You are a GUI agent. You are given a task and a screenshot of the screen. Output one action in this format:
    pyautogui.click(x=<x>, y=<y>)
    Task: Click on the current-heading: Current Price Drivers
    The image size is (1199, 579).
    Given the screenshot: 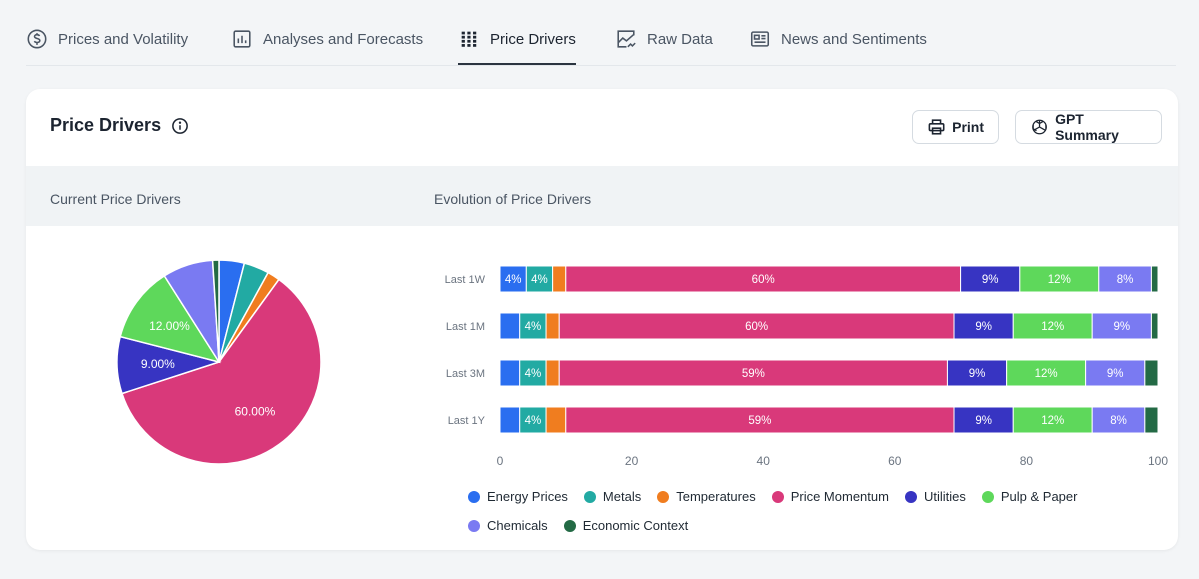 What is the action you would take?
    pyautogui.click(x=115, y=199)
    